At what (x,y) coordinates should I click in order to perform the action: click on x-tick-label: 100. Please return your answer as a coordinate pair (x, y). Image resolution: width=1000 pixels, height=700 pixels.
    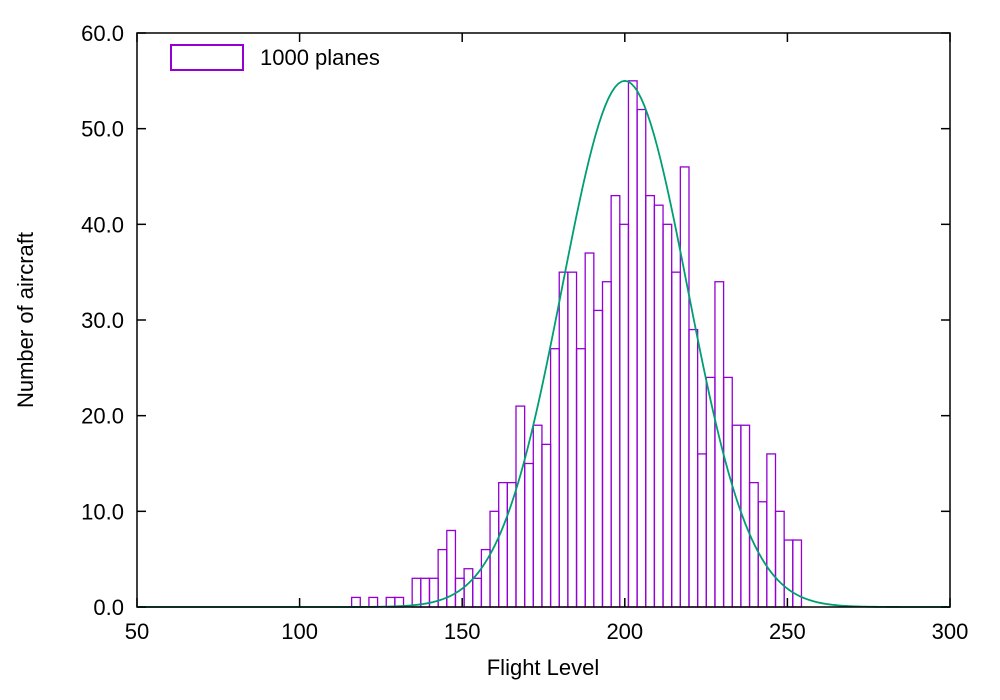
    Looking at the image, I should click on (299, 631).